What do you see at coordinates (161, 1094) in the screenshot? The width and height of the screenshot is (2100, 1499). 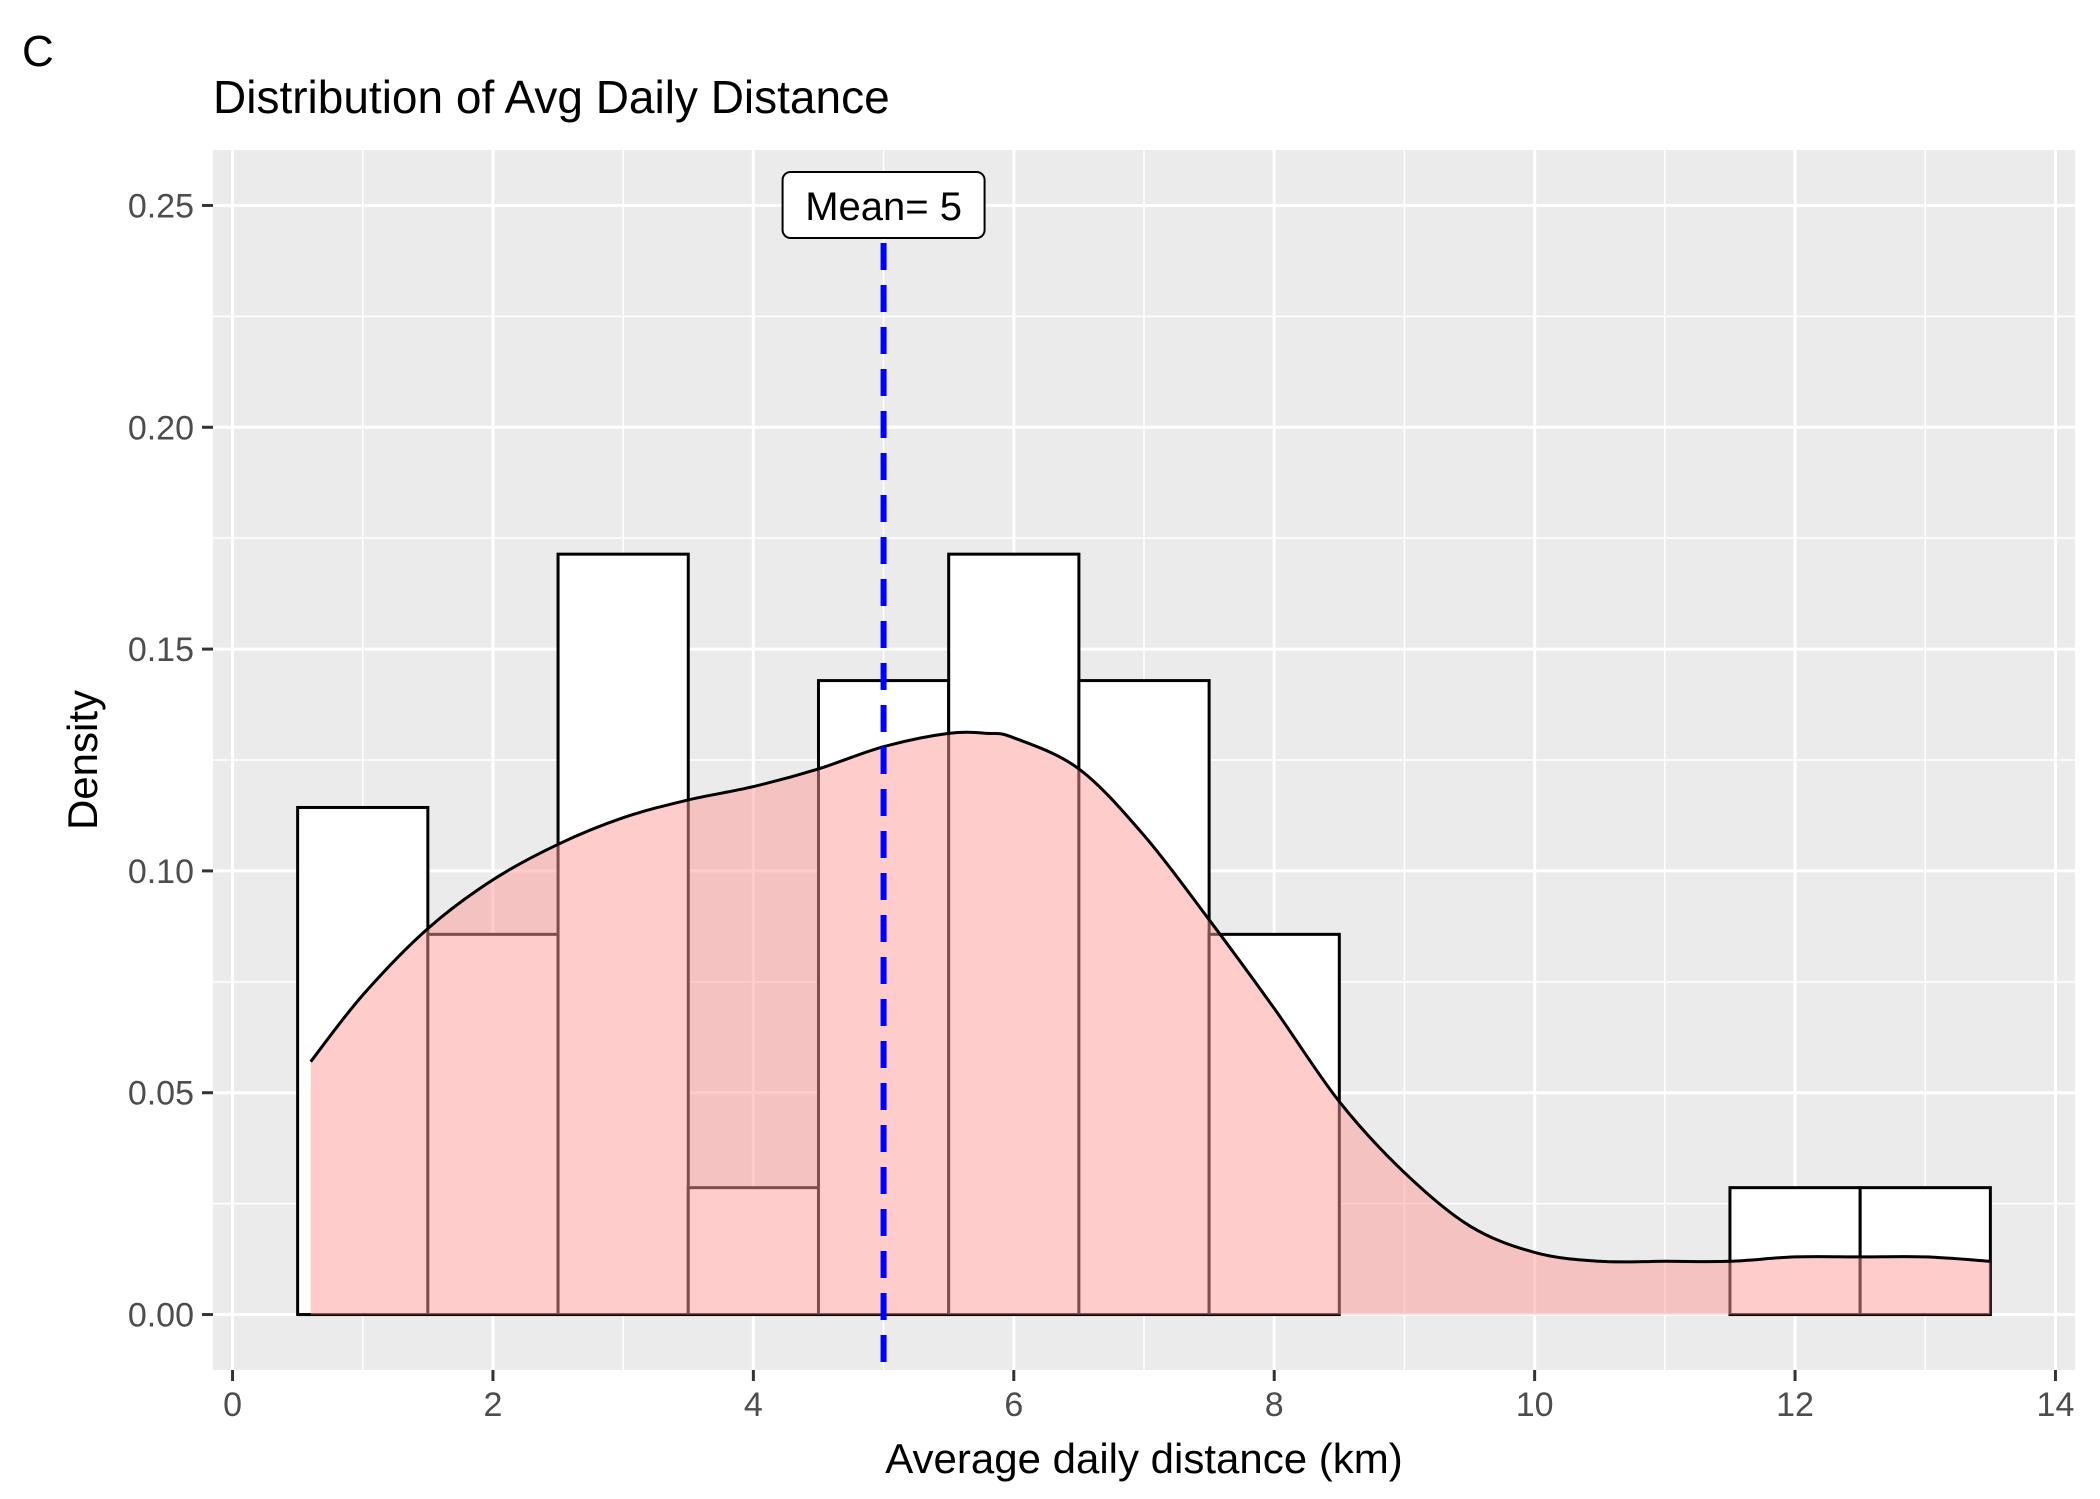 I see `y-tick-label: 0.05` at bounding box center [161, 1094].